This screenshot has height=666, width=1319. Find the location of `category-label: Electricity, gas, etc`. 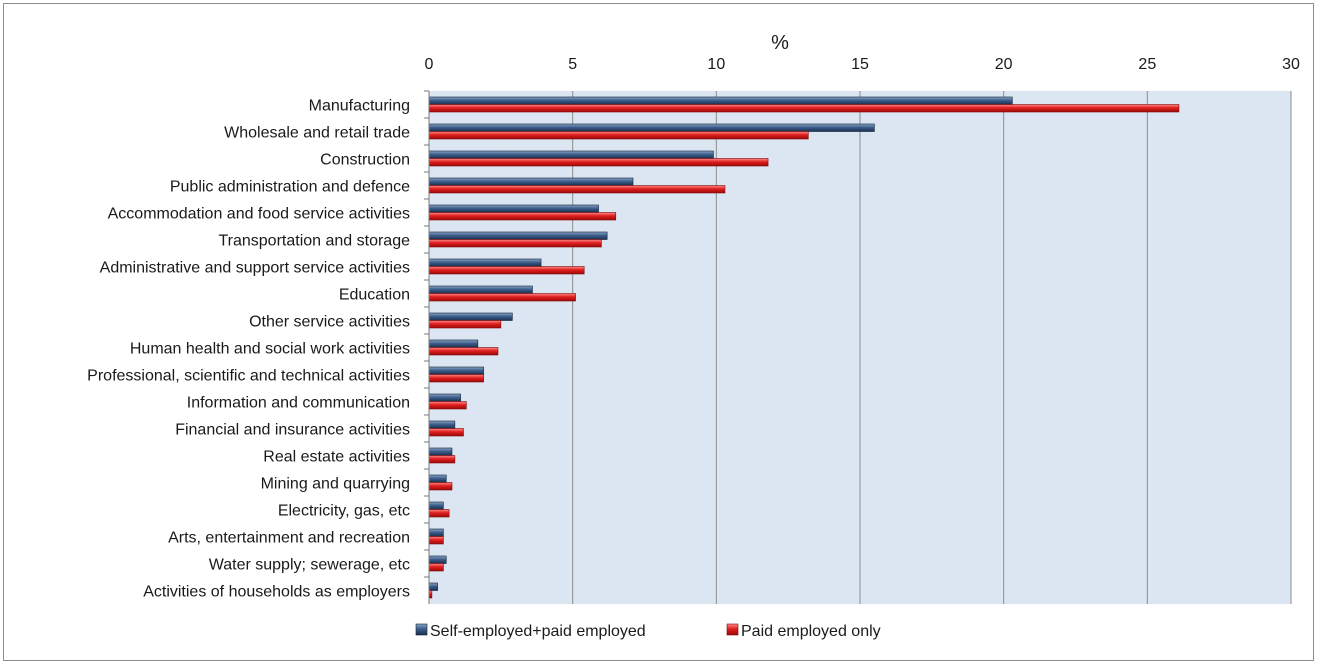

category-label: Electricity, gas, etc is located at coordinates (344, 511).